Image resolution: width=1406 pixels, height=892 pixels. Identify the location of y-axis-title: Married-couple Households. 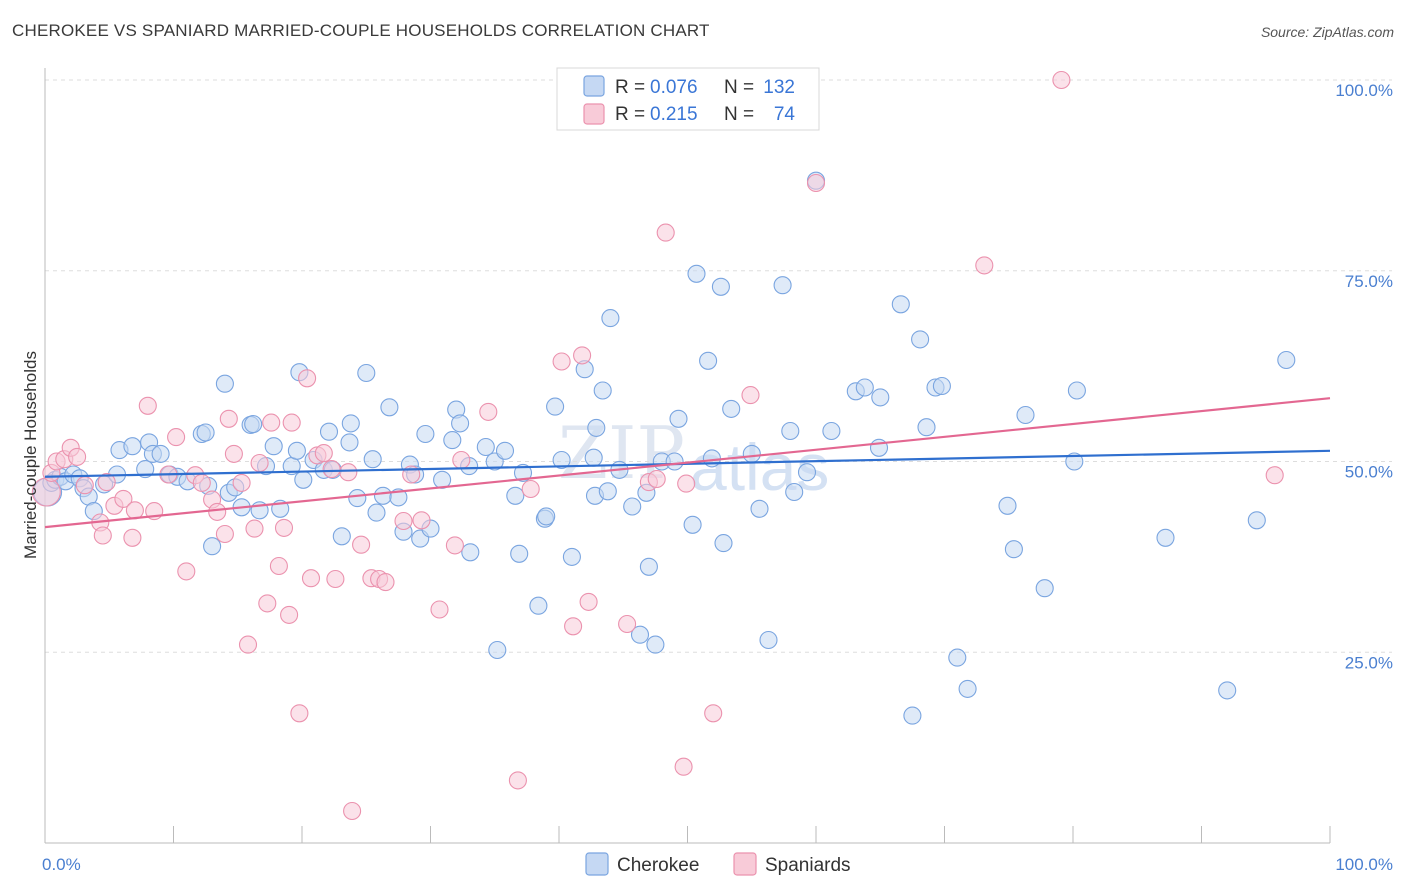
(30, 455).